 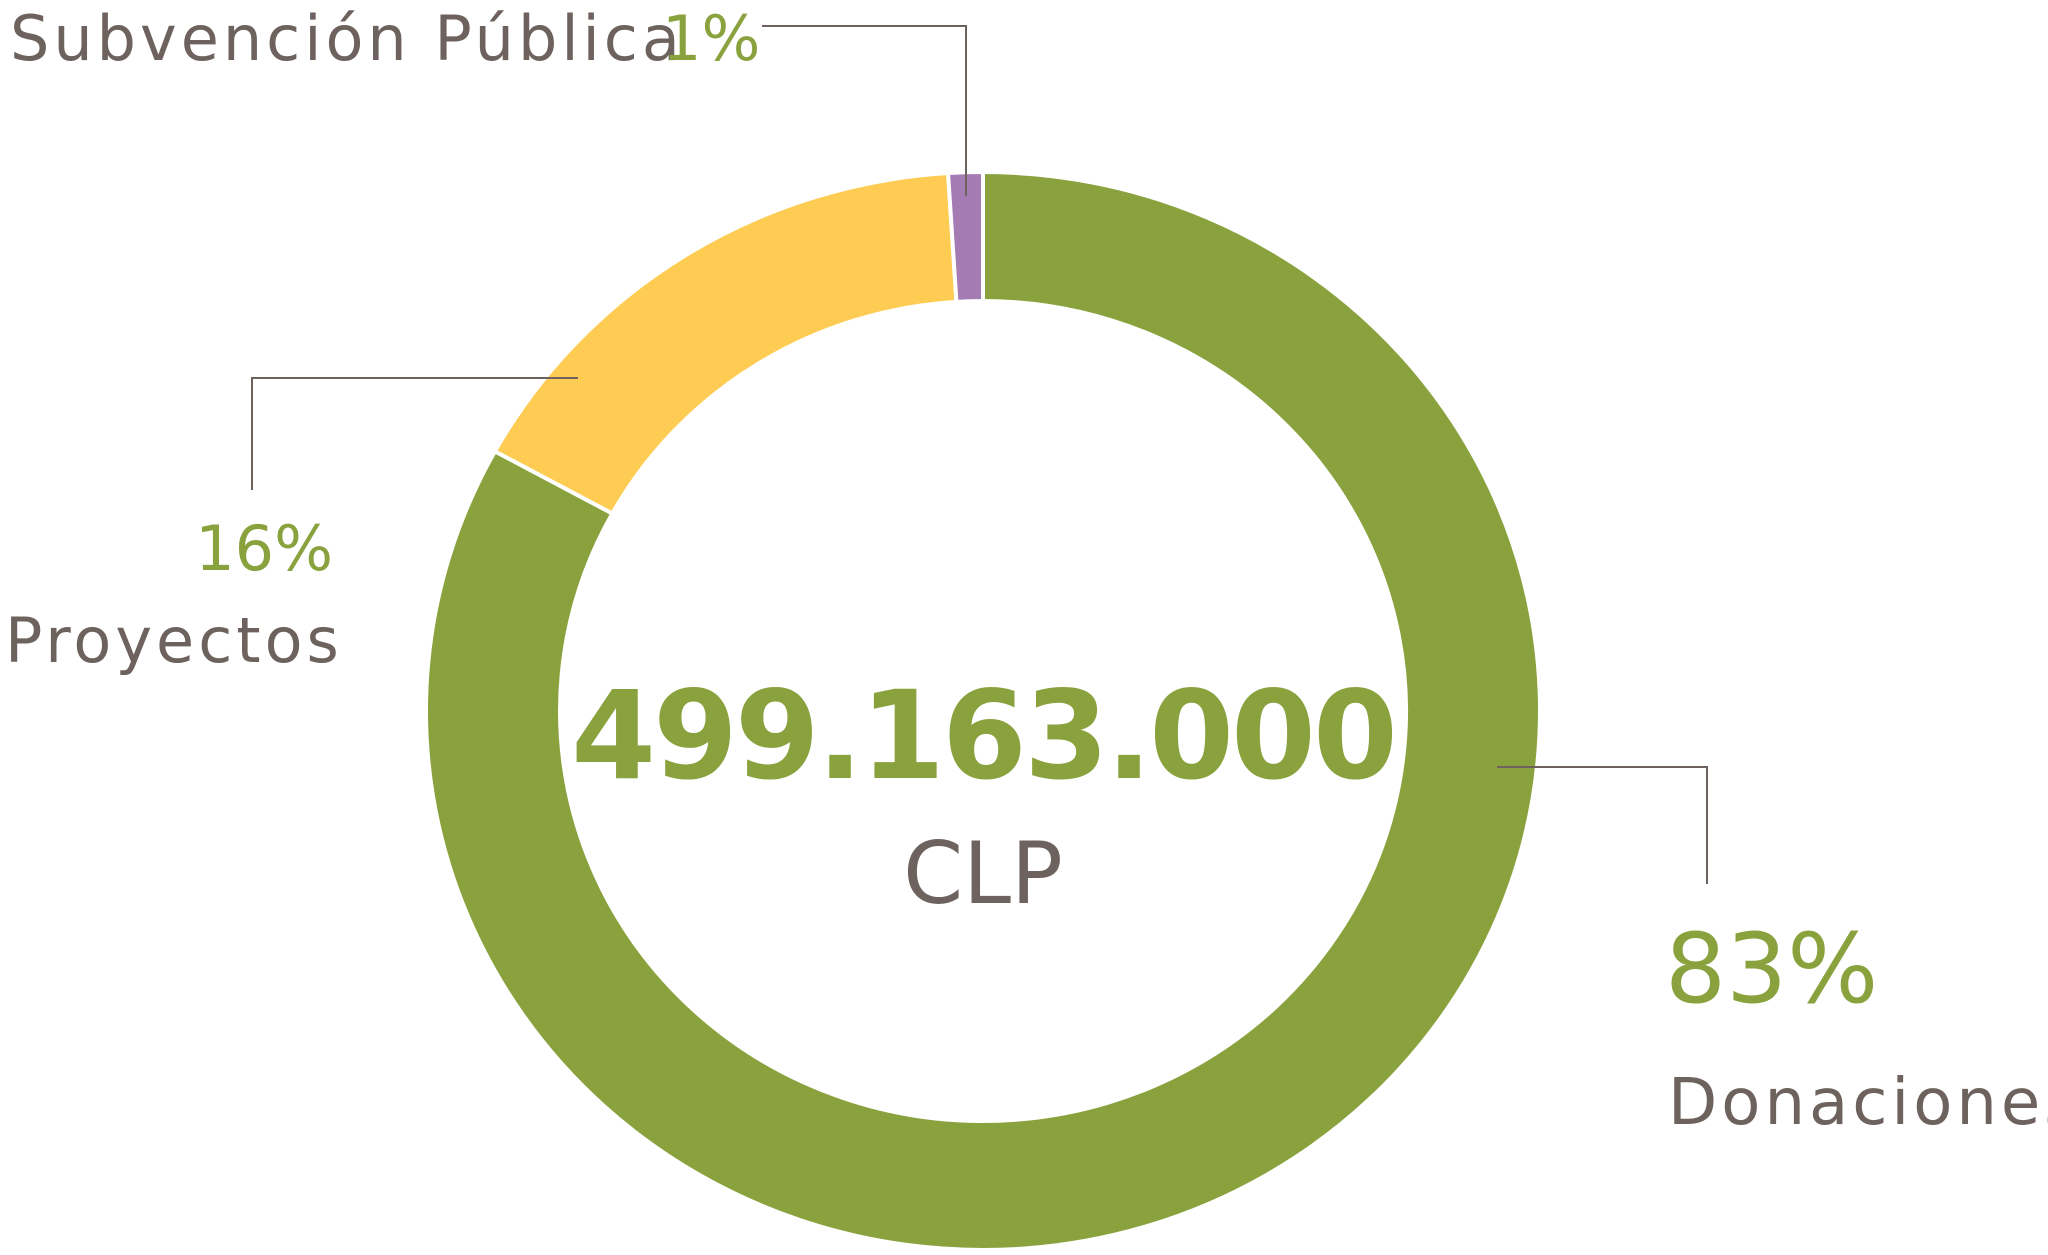 I want to click on slice-name-subvencion: Subvención Pública, so click(x=347, y=38).